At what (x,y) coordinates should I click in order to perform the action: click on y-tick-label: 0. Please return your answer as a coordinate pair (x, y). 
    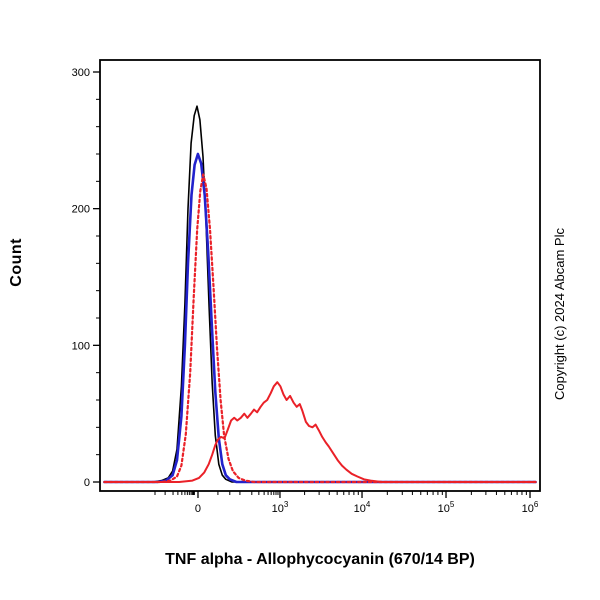
    Looking at the image, I should click on (87, 483).